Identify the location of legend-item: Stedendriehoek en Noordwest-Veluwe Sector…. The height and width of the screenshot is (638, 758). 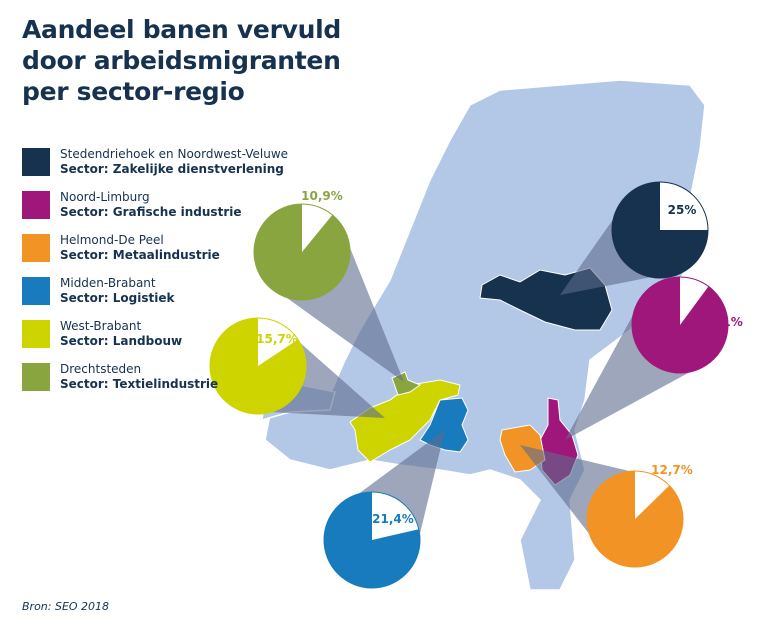
(155, 161).